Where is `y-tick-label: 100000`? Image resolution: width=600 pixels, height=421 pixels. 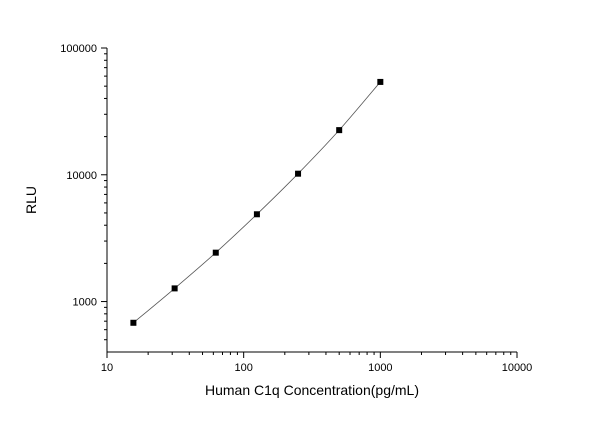 y-tick-label: 100000 is located at coordinates (78, 49).